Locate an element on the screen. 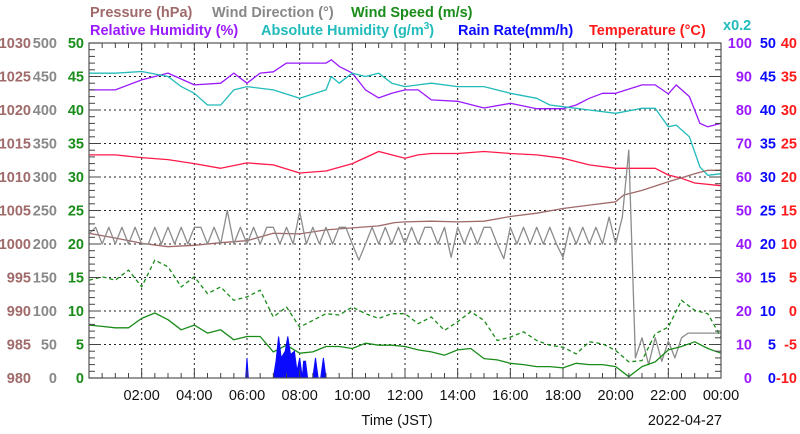 This screenshot has width=800, height=434. rain-rate-axis-label: 0 is located at coordinates (772, 379).